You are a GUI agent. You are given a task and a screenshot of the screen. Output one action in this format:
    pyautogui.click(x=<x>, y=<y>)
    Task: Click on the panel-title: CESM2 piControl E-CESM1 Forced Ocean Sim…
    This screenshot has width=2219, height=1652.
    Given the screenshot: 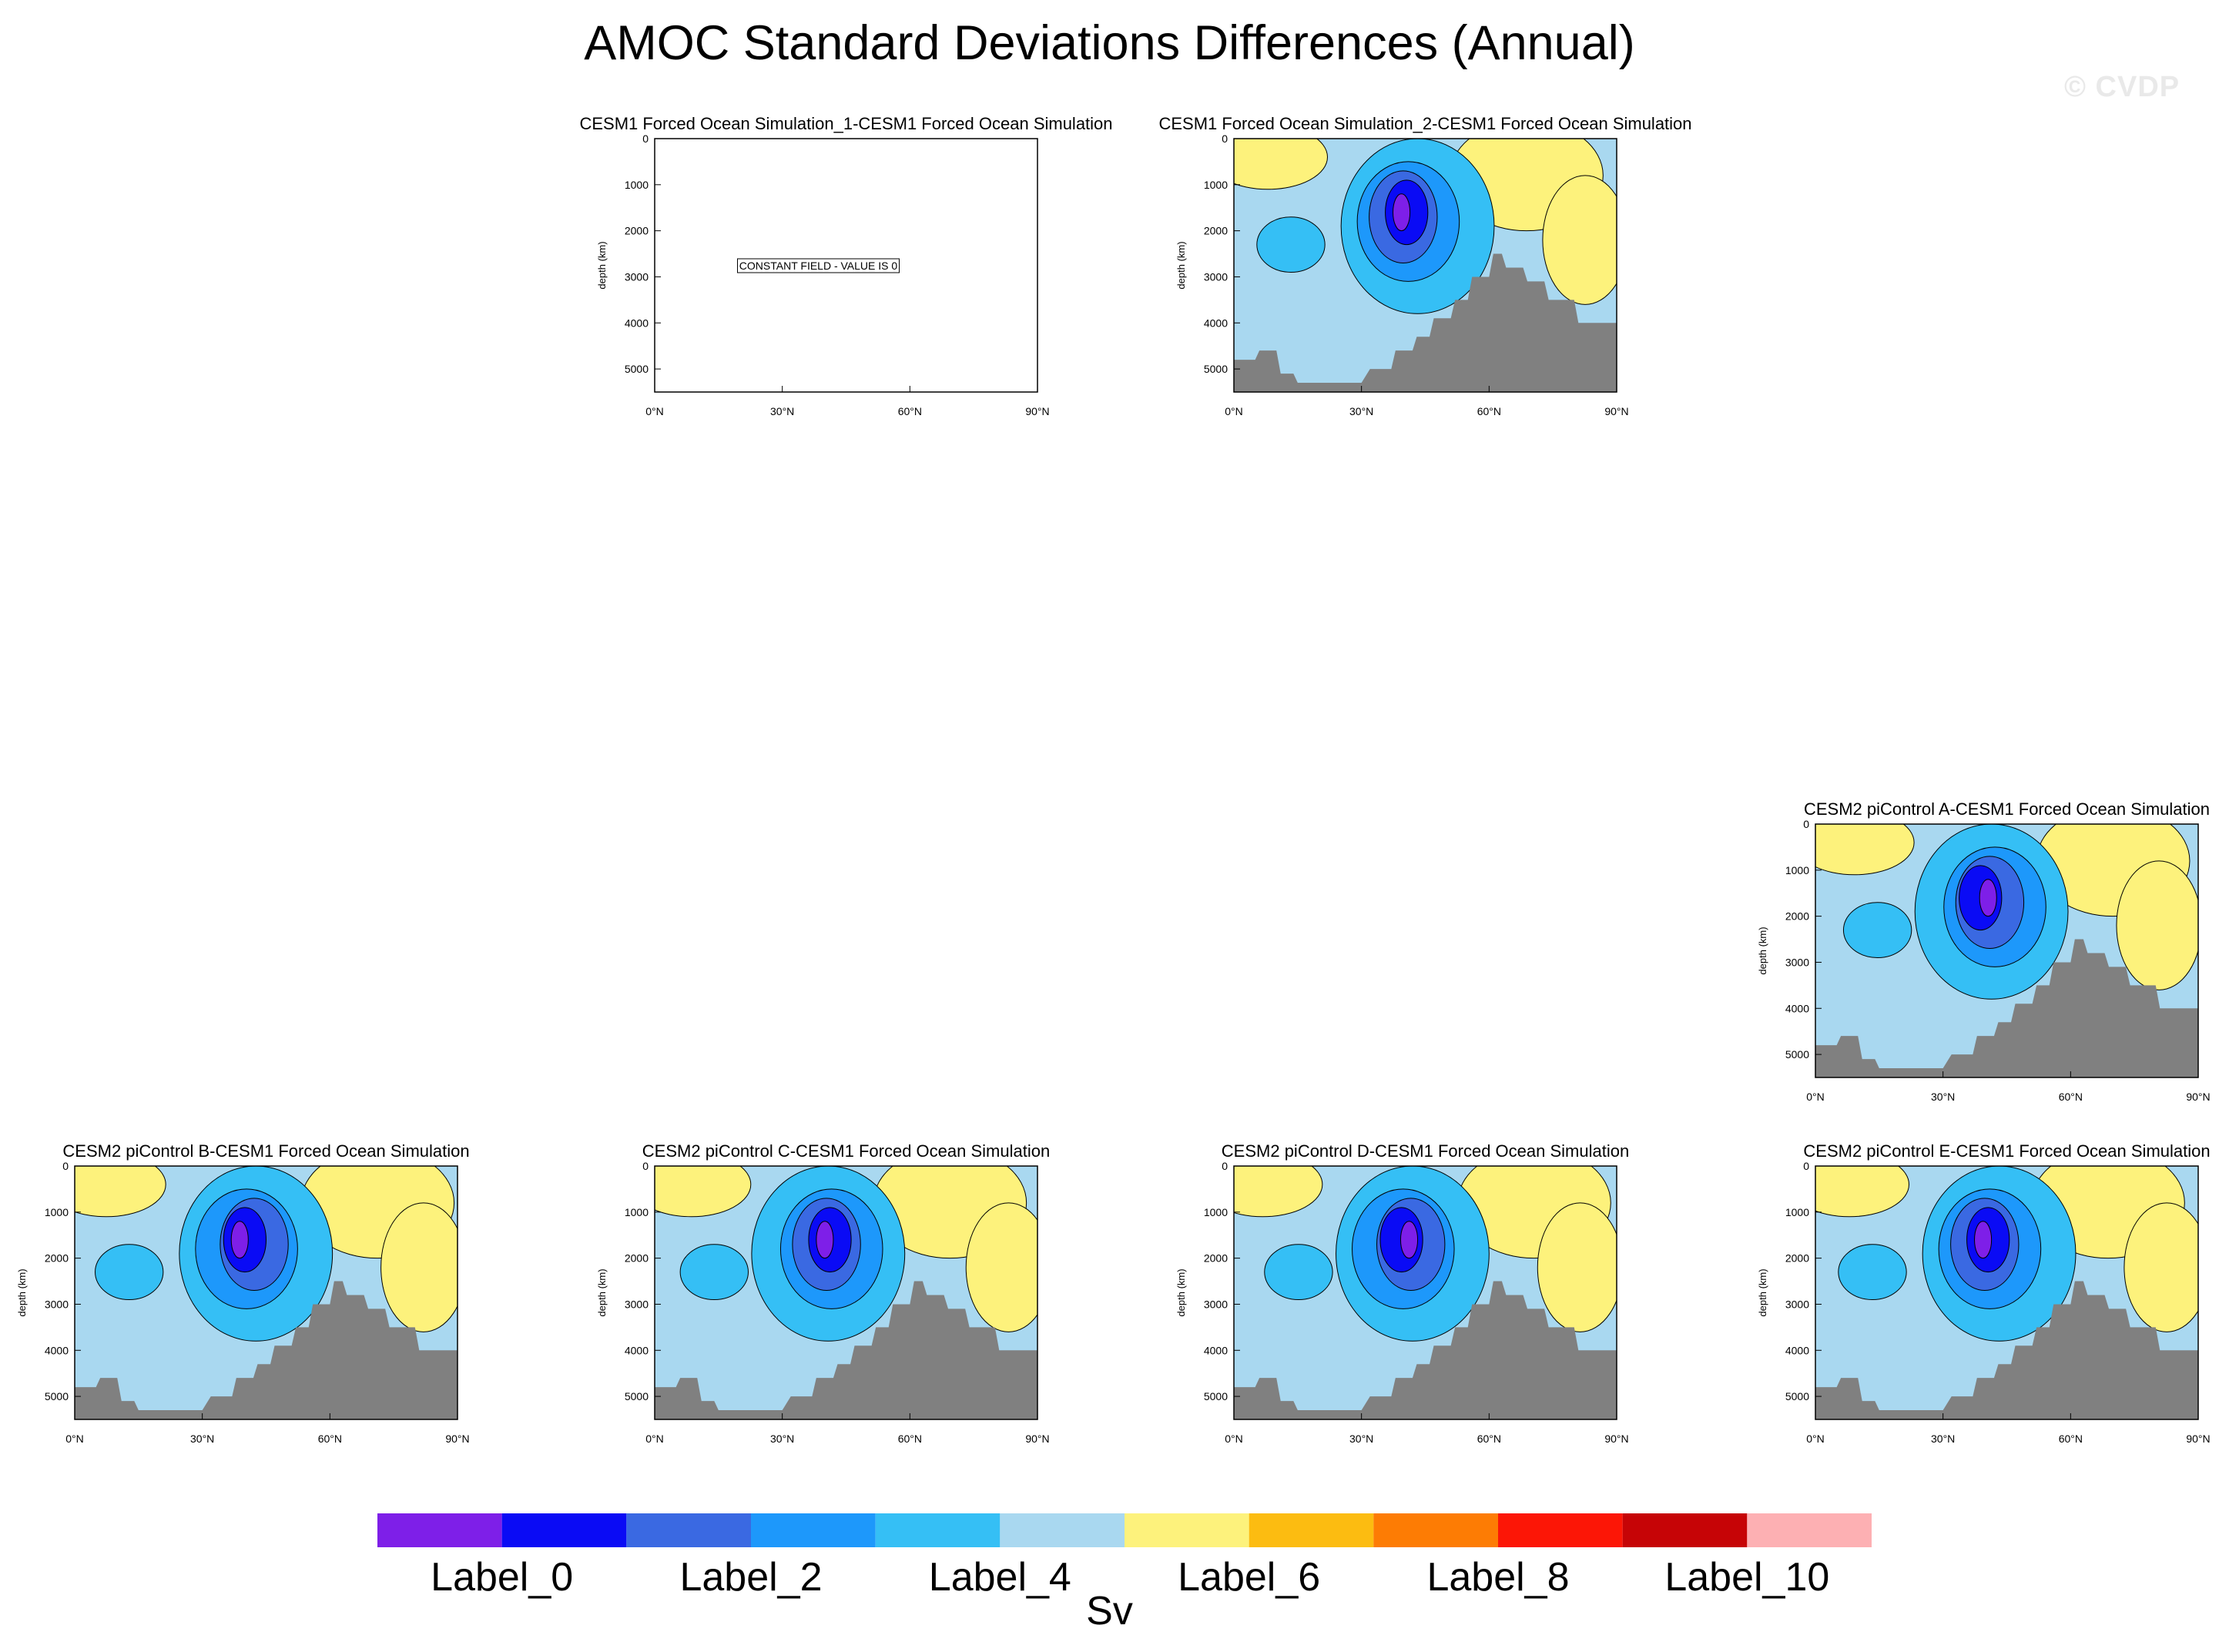 What is the action you would take?
    pyautogui.click(x=2006, y=1151)
    